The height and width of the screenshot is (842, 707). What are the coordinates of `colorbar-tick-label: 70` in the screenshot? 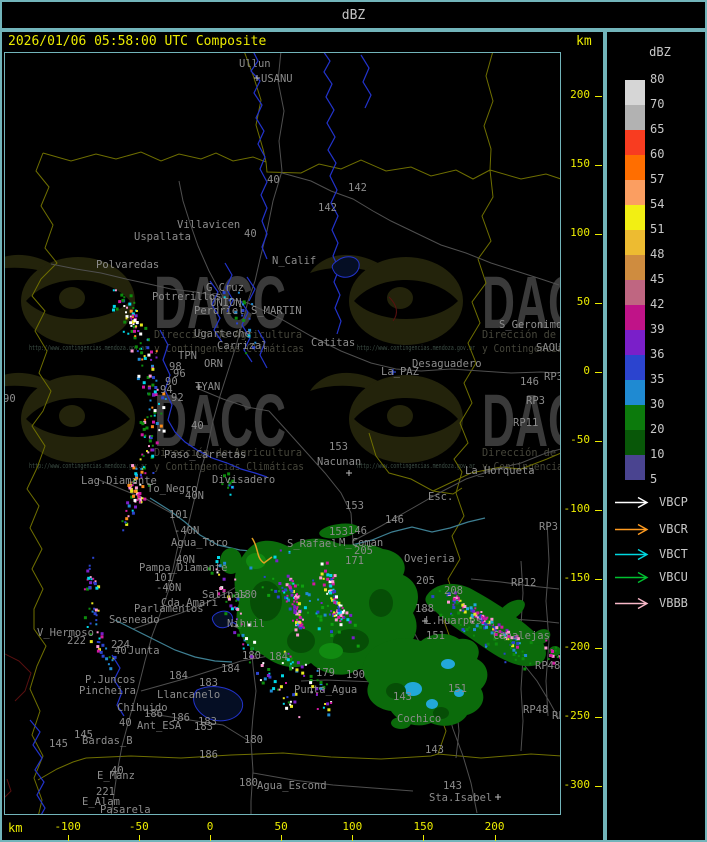 It's located at (657, 104).